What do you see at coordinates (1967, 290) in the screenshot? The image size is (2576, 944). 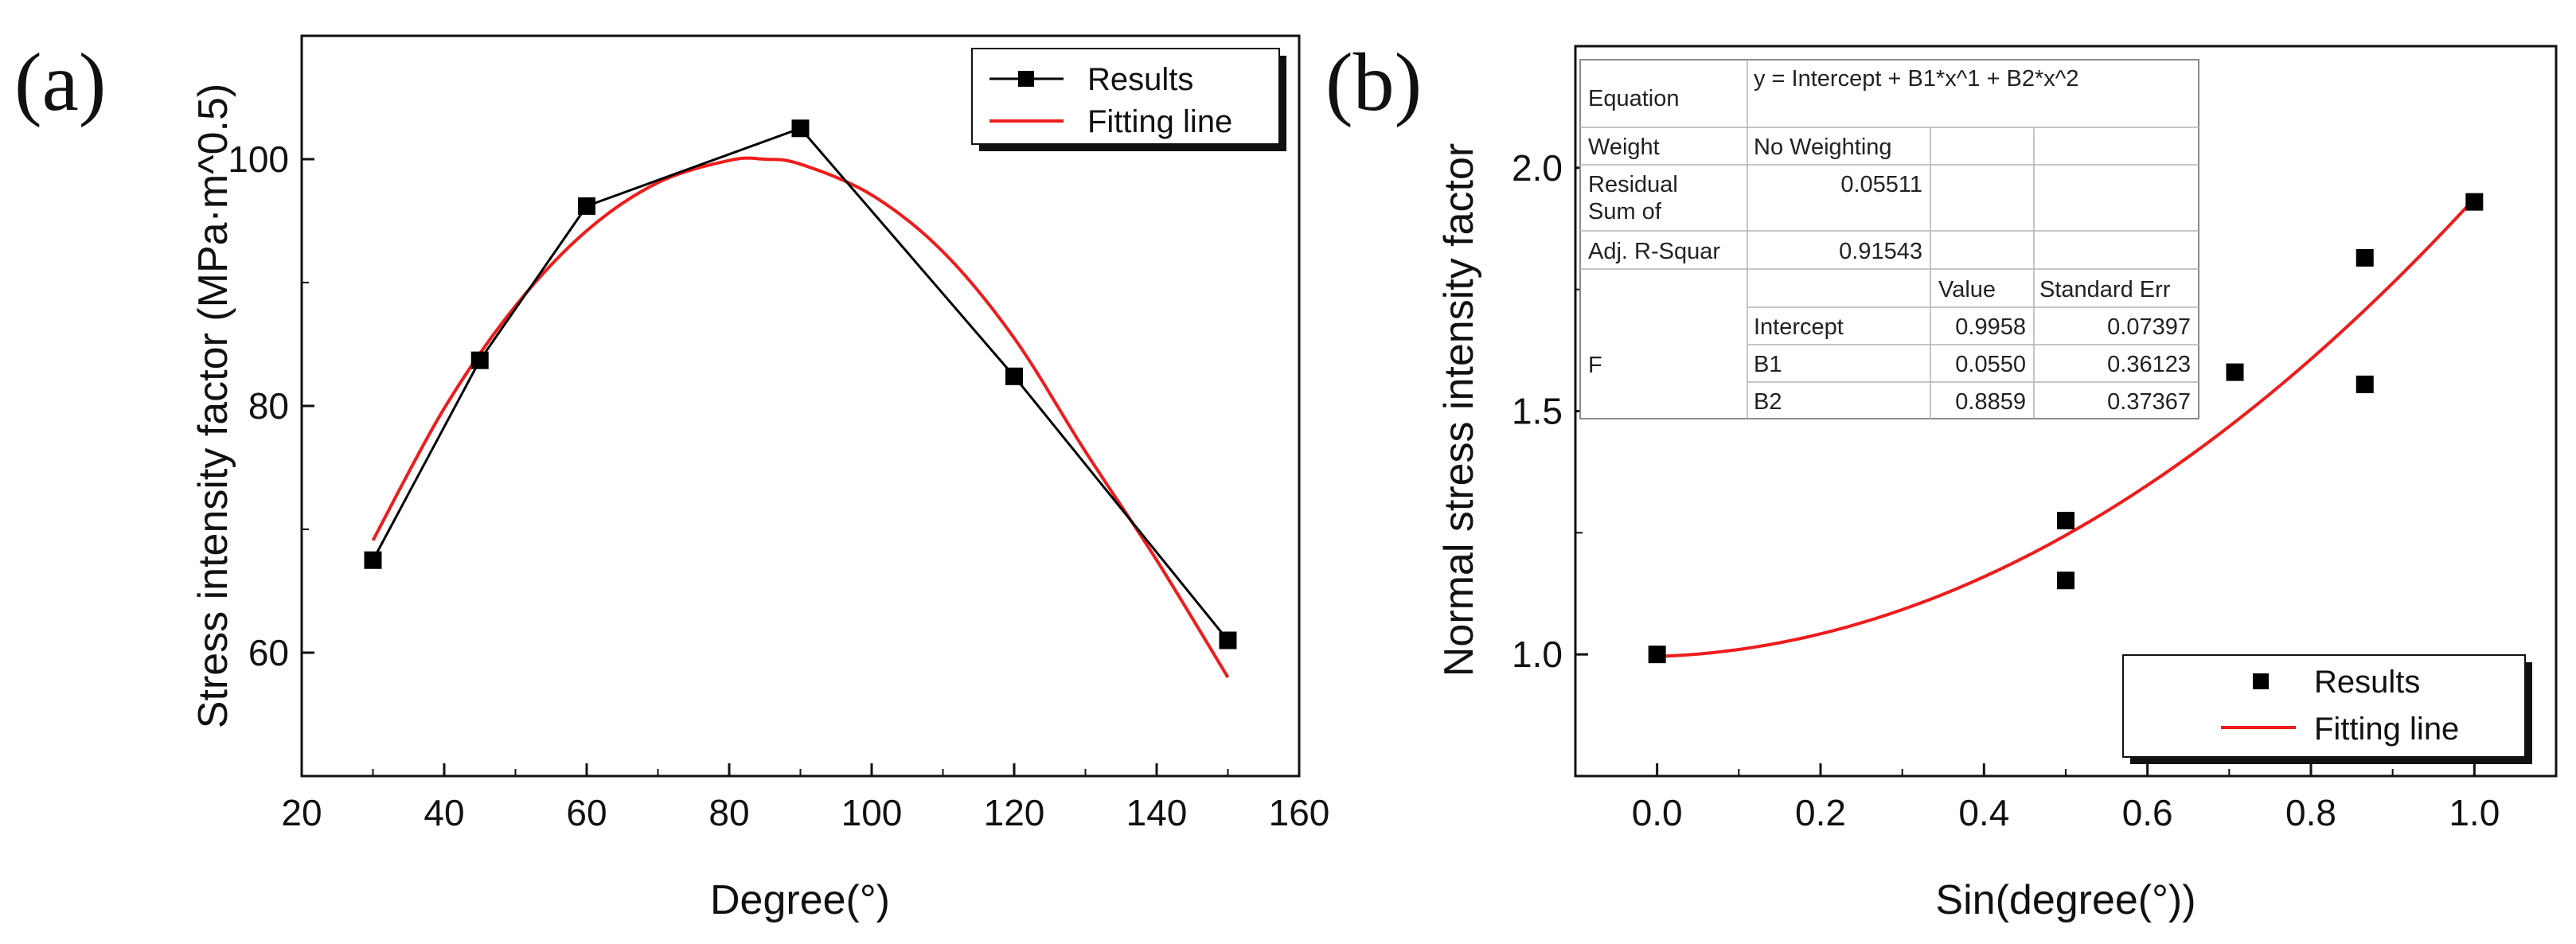 I see `fit-table-value-header: Value` at bounding box center [1967, 290].